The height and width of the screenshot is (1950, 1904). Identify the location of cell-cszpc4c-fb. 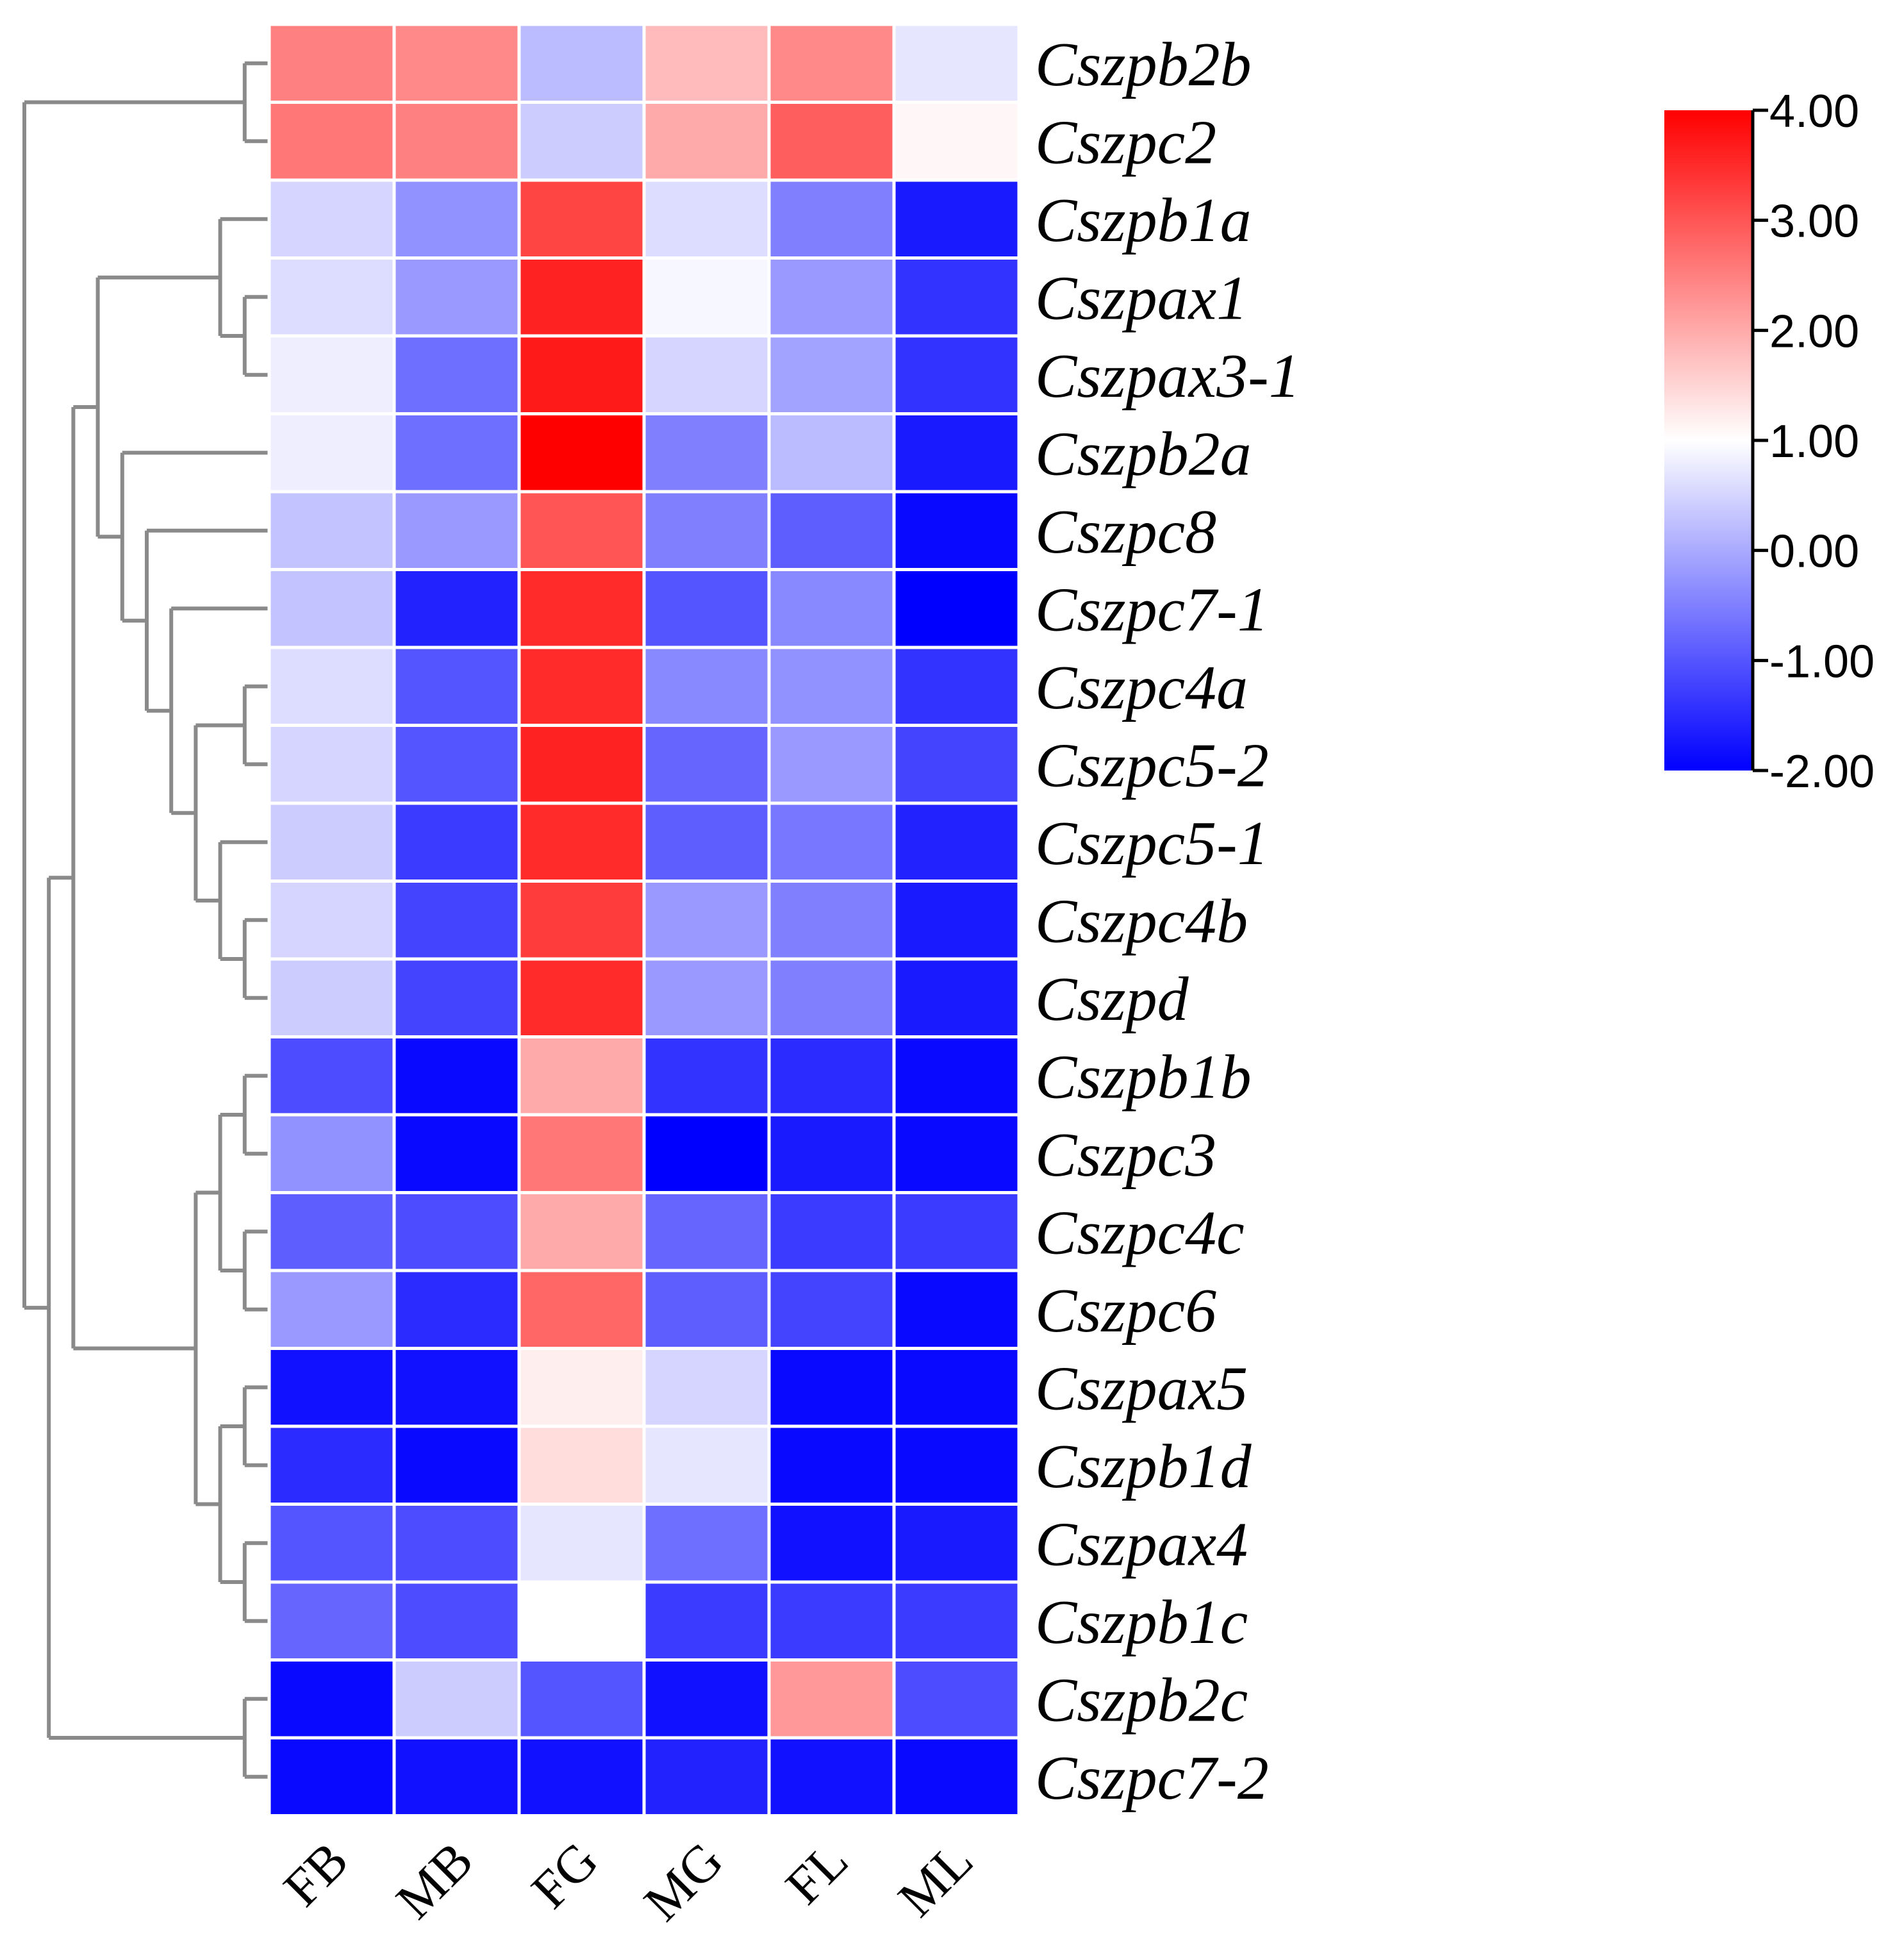
(331, 1232).